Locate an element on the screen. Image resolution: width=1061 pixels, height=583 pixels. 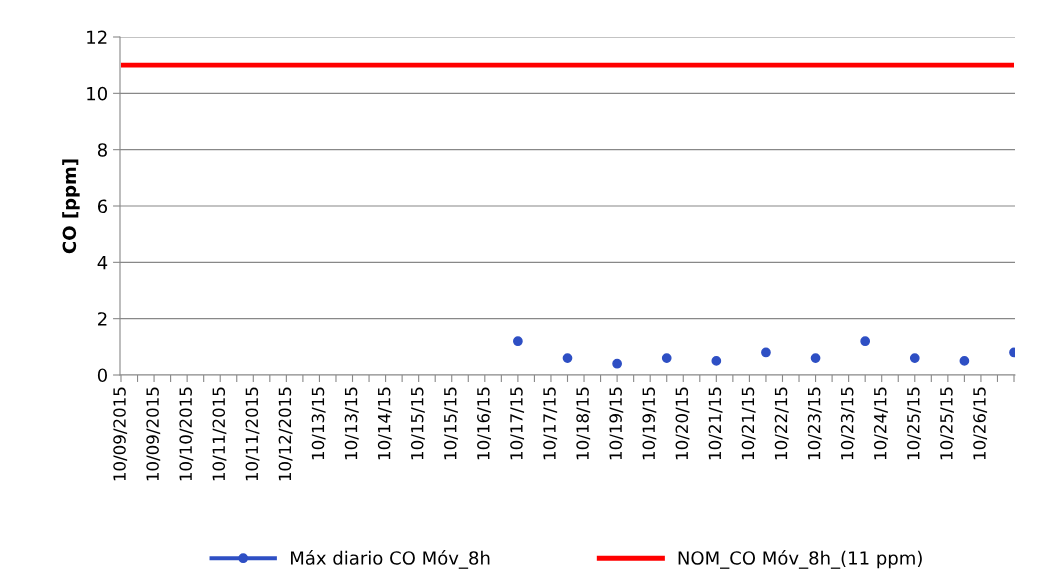
y-tick-label: 2 is located at coordinates (102, 319).